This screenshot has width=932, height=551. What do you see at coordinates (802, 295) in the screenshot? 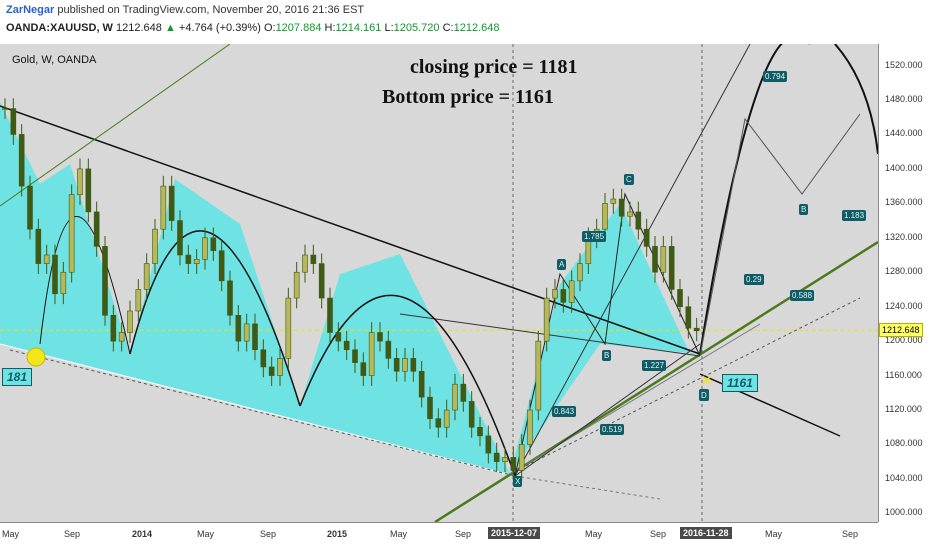
I see `ratio-label-6: 0.588` at bounding box center [802, 295].